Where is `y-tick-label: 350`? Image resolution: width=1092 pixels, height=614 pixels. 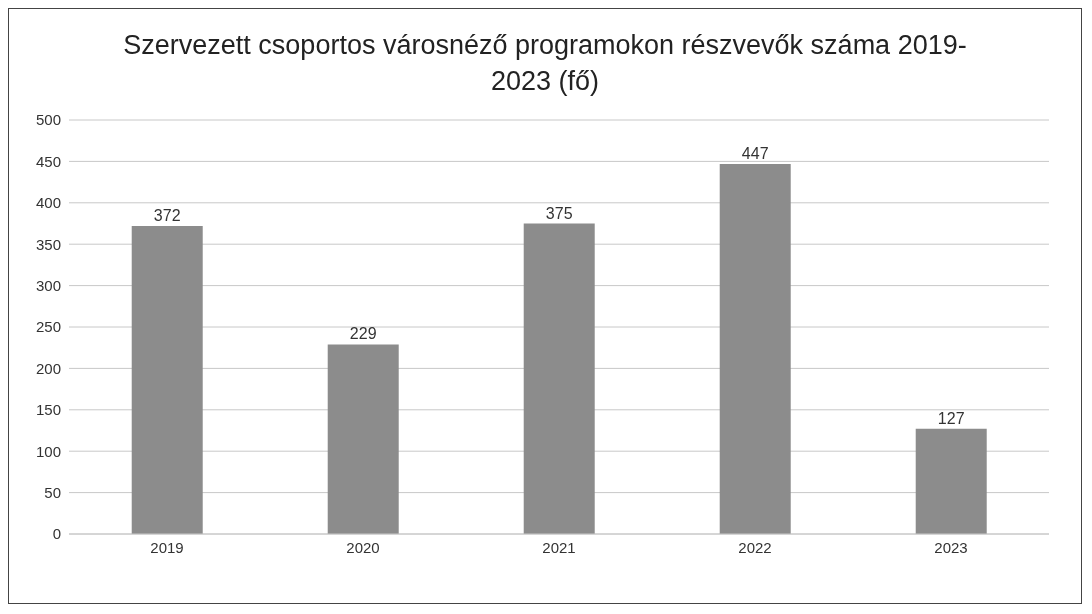
y-tick-label: 350 is located at coordinates (48, 244).